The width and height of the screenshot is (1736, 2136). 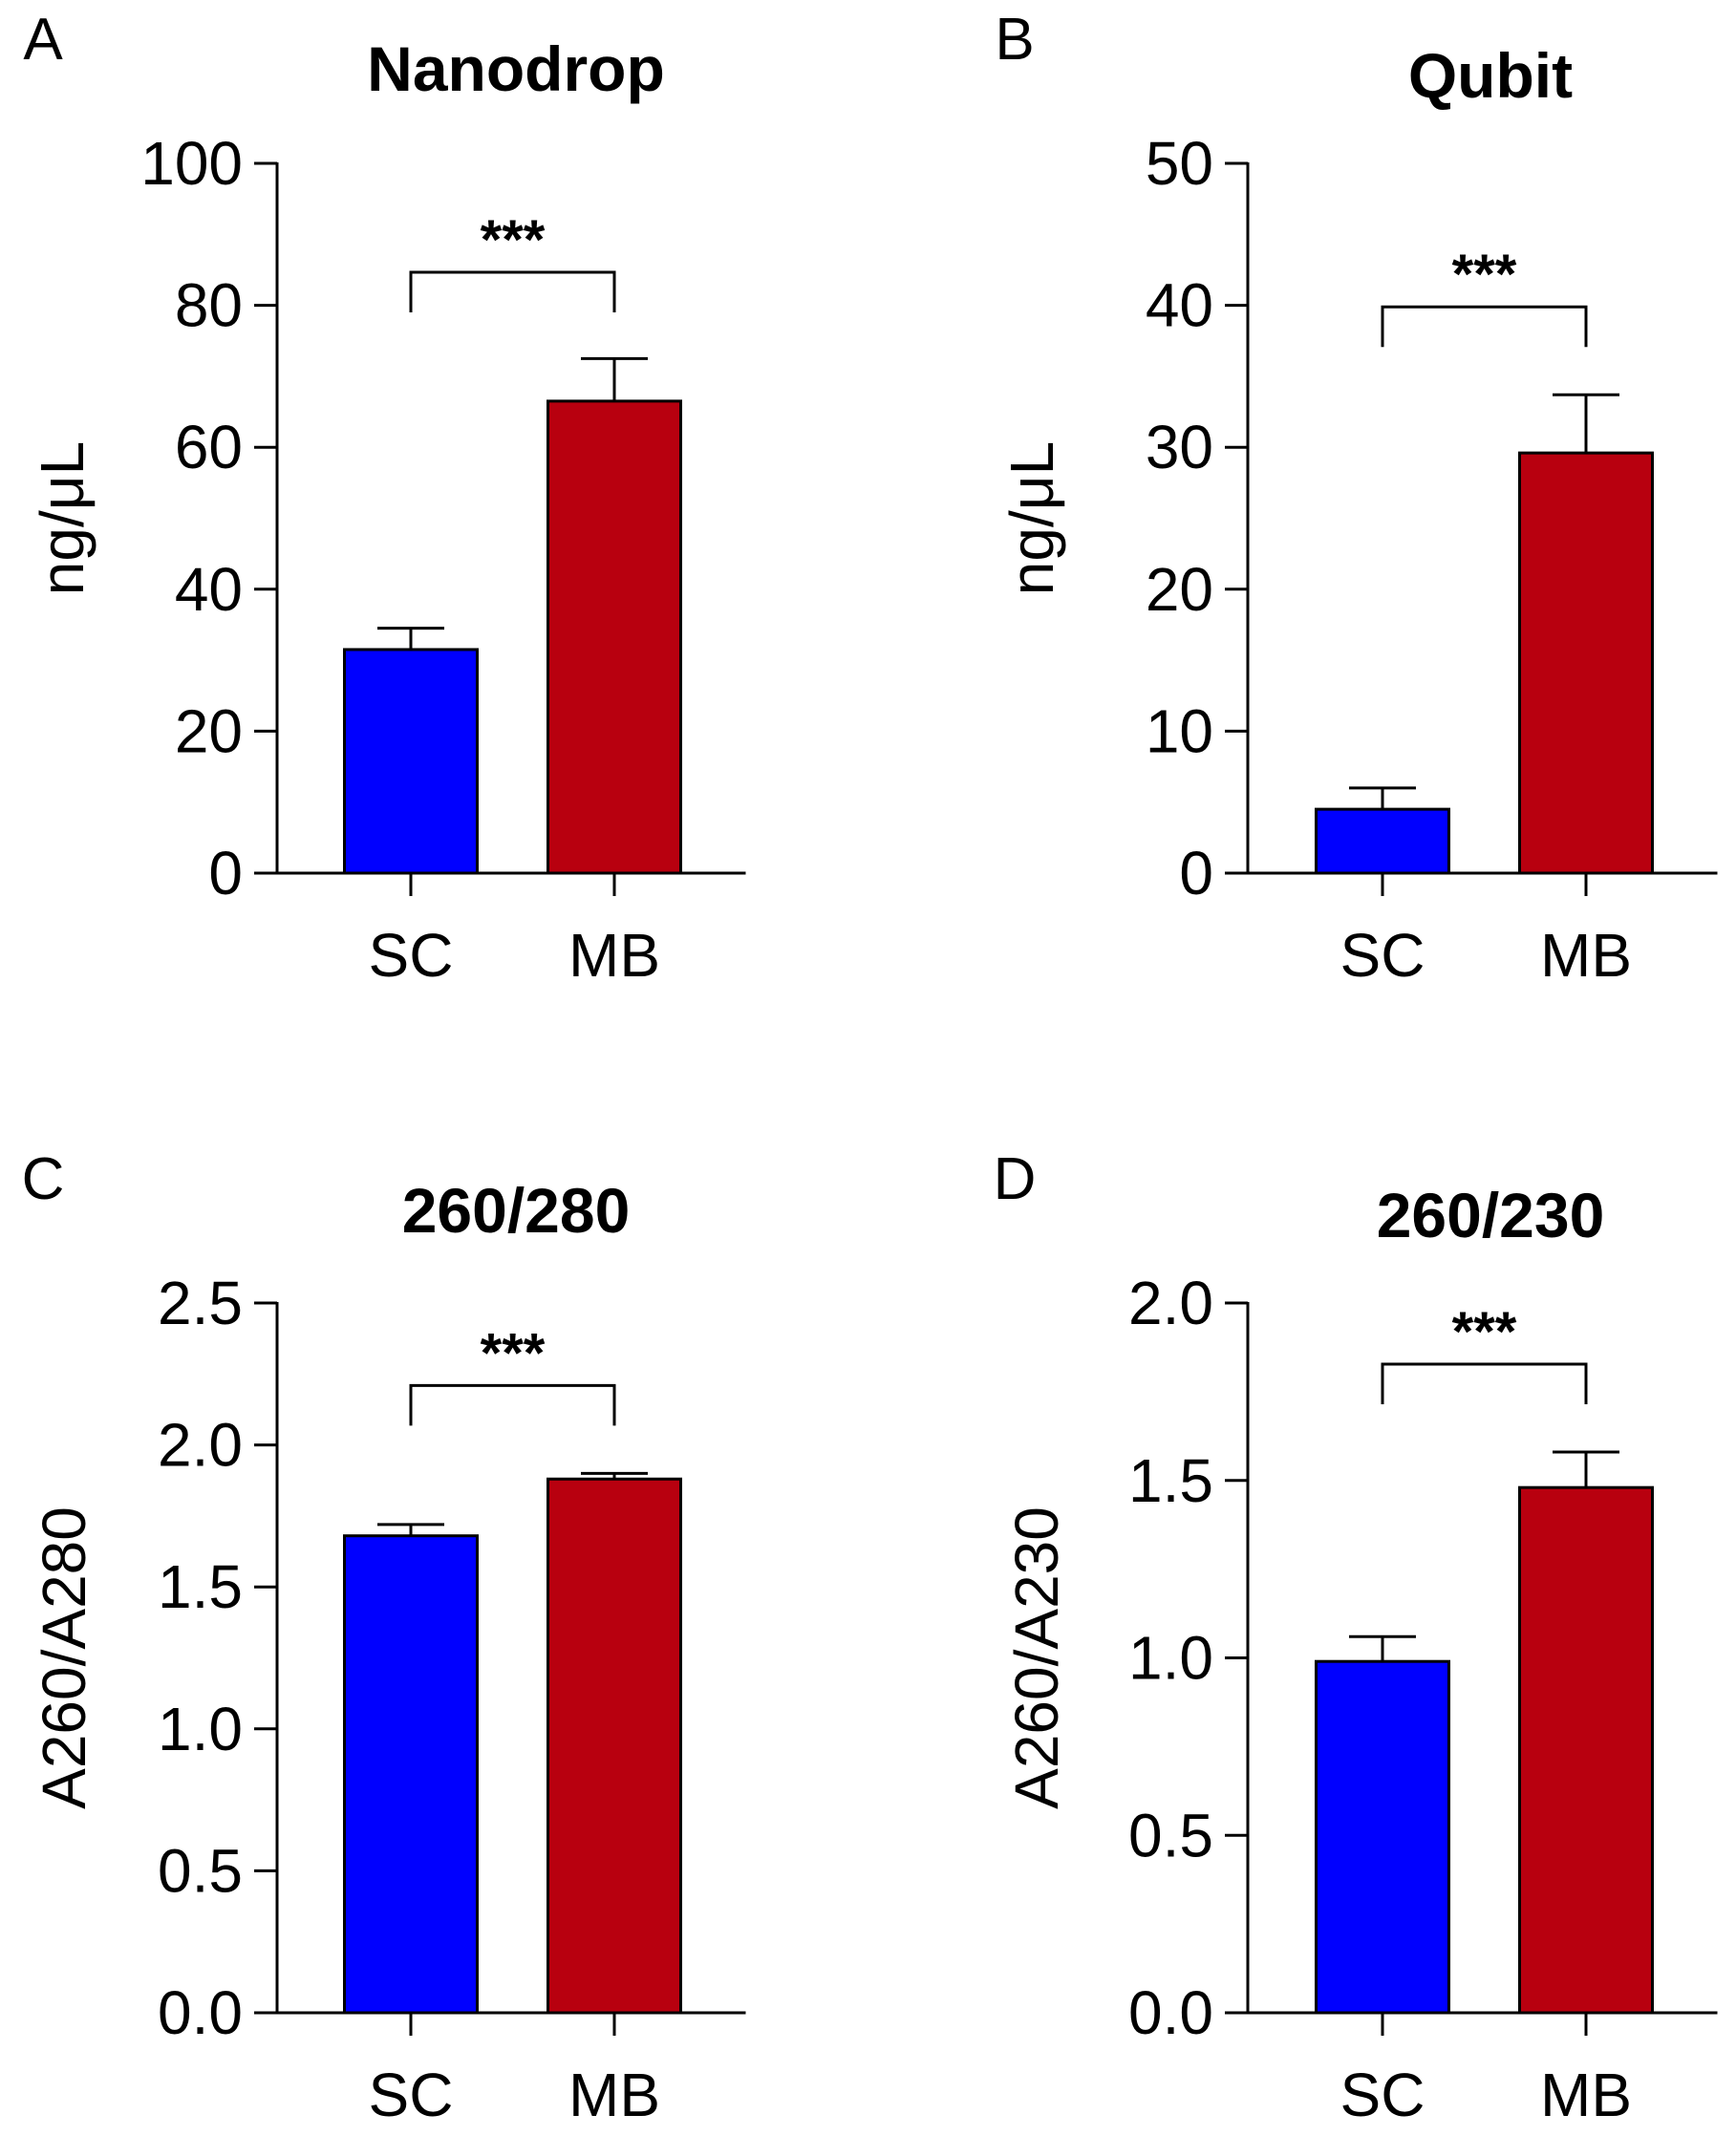 What do you see at coordinates (1016, 1179) in the screenshot?
I see `panel-label: D` at bounding box center [1016, 1179].